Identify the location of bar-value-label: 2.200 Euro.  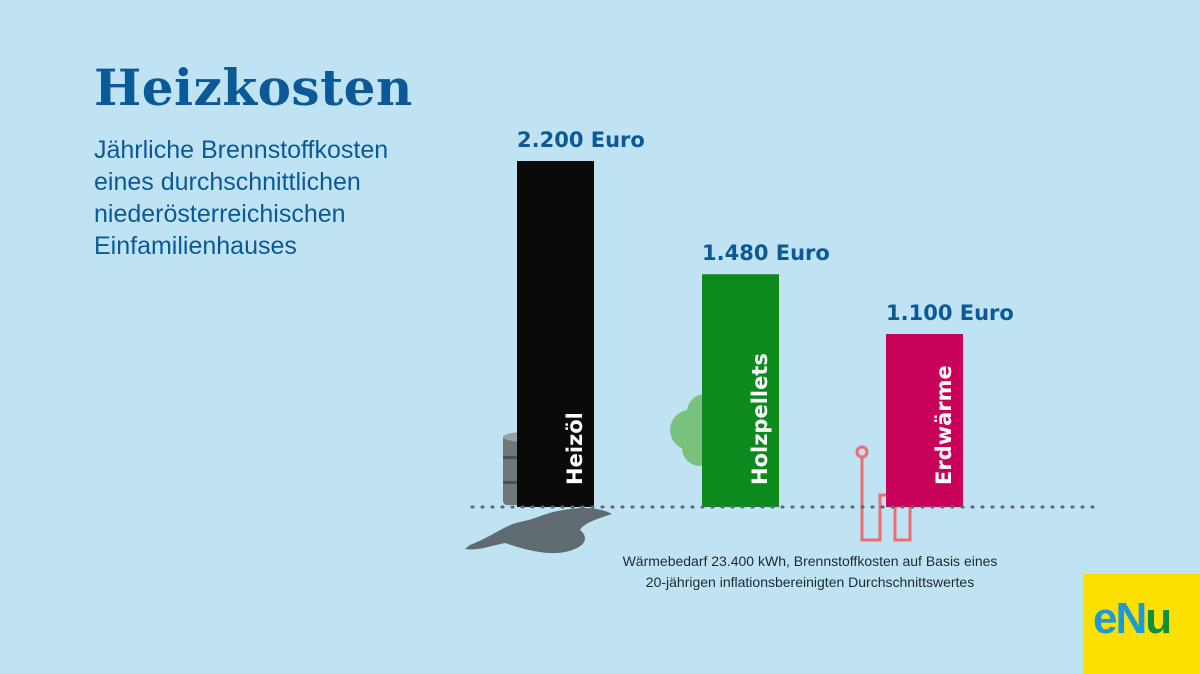
(581, 140).